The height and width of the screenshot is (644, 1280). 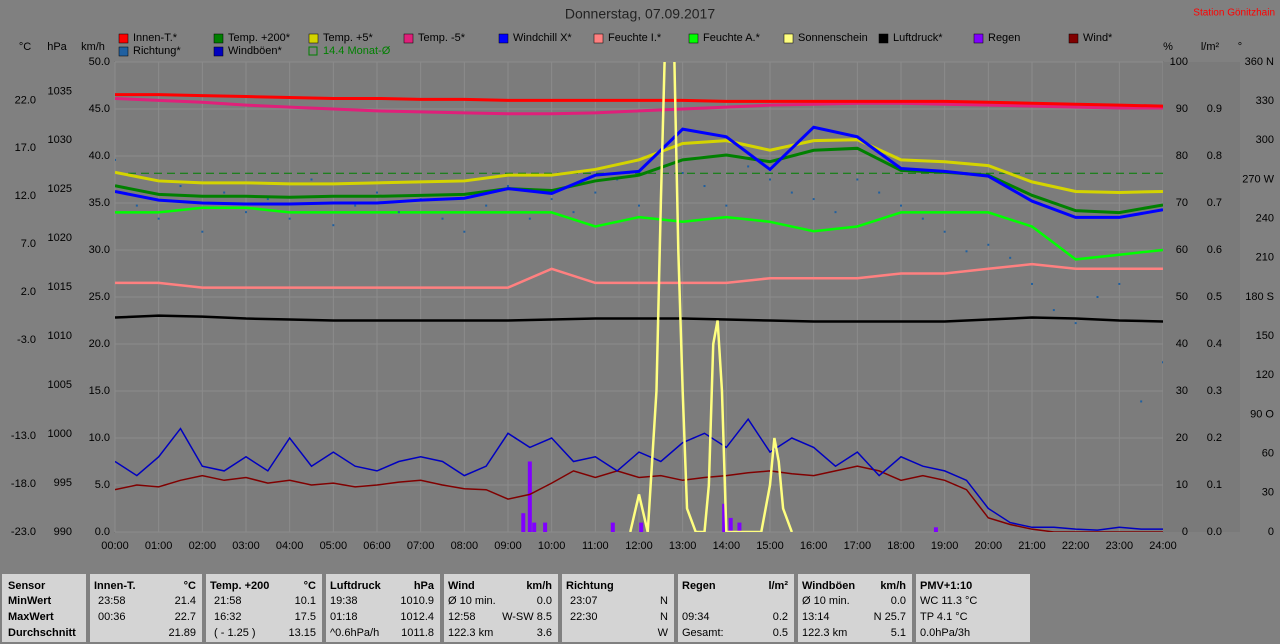 I want to click on y-tick-label: -13.0, so click(x=23, y=436).